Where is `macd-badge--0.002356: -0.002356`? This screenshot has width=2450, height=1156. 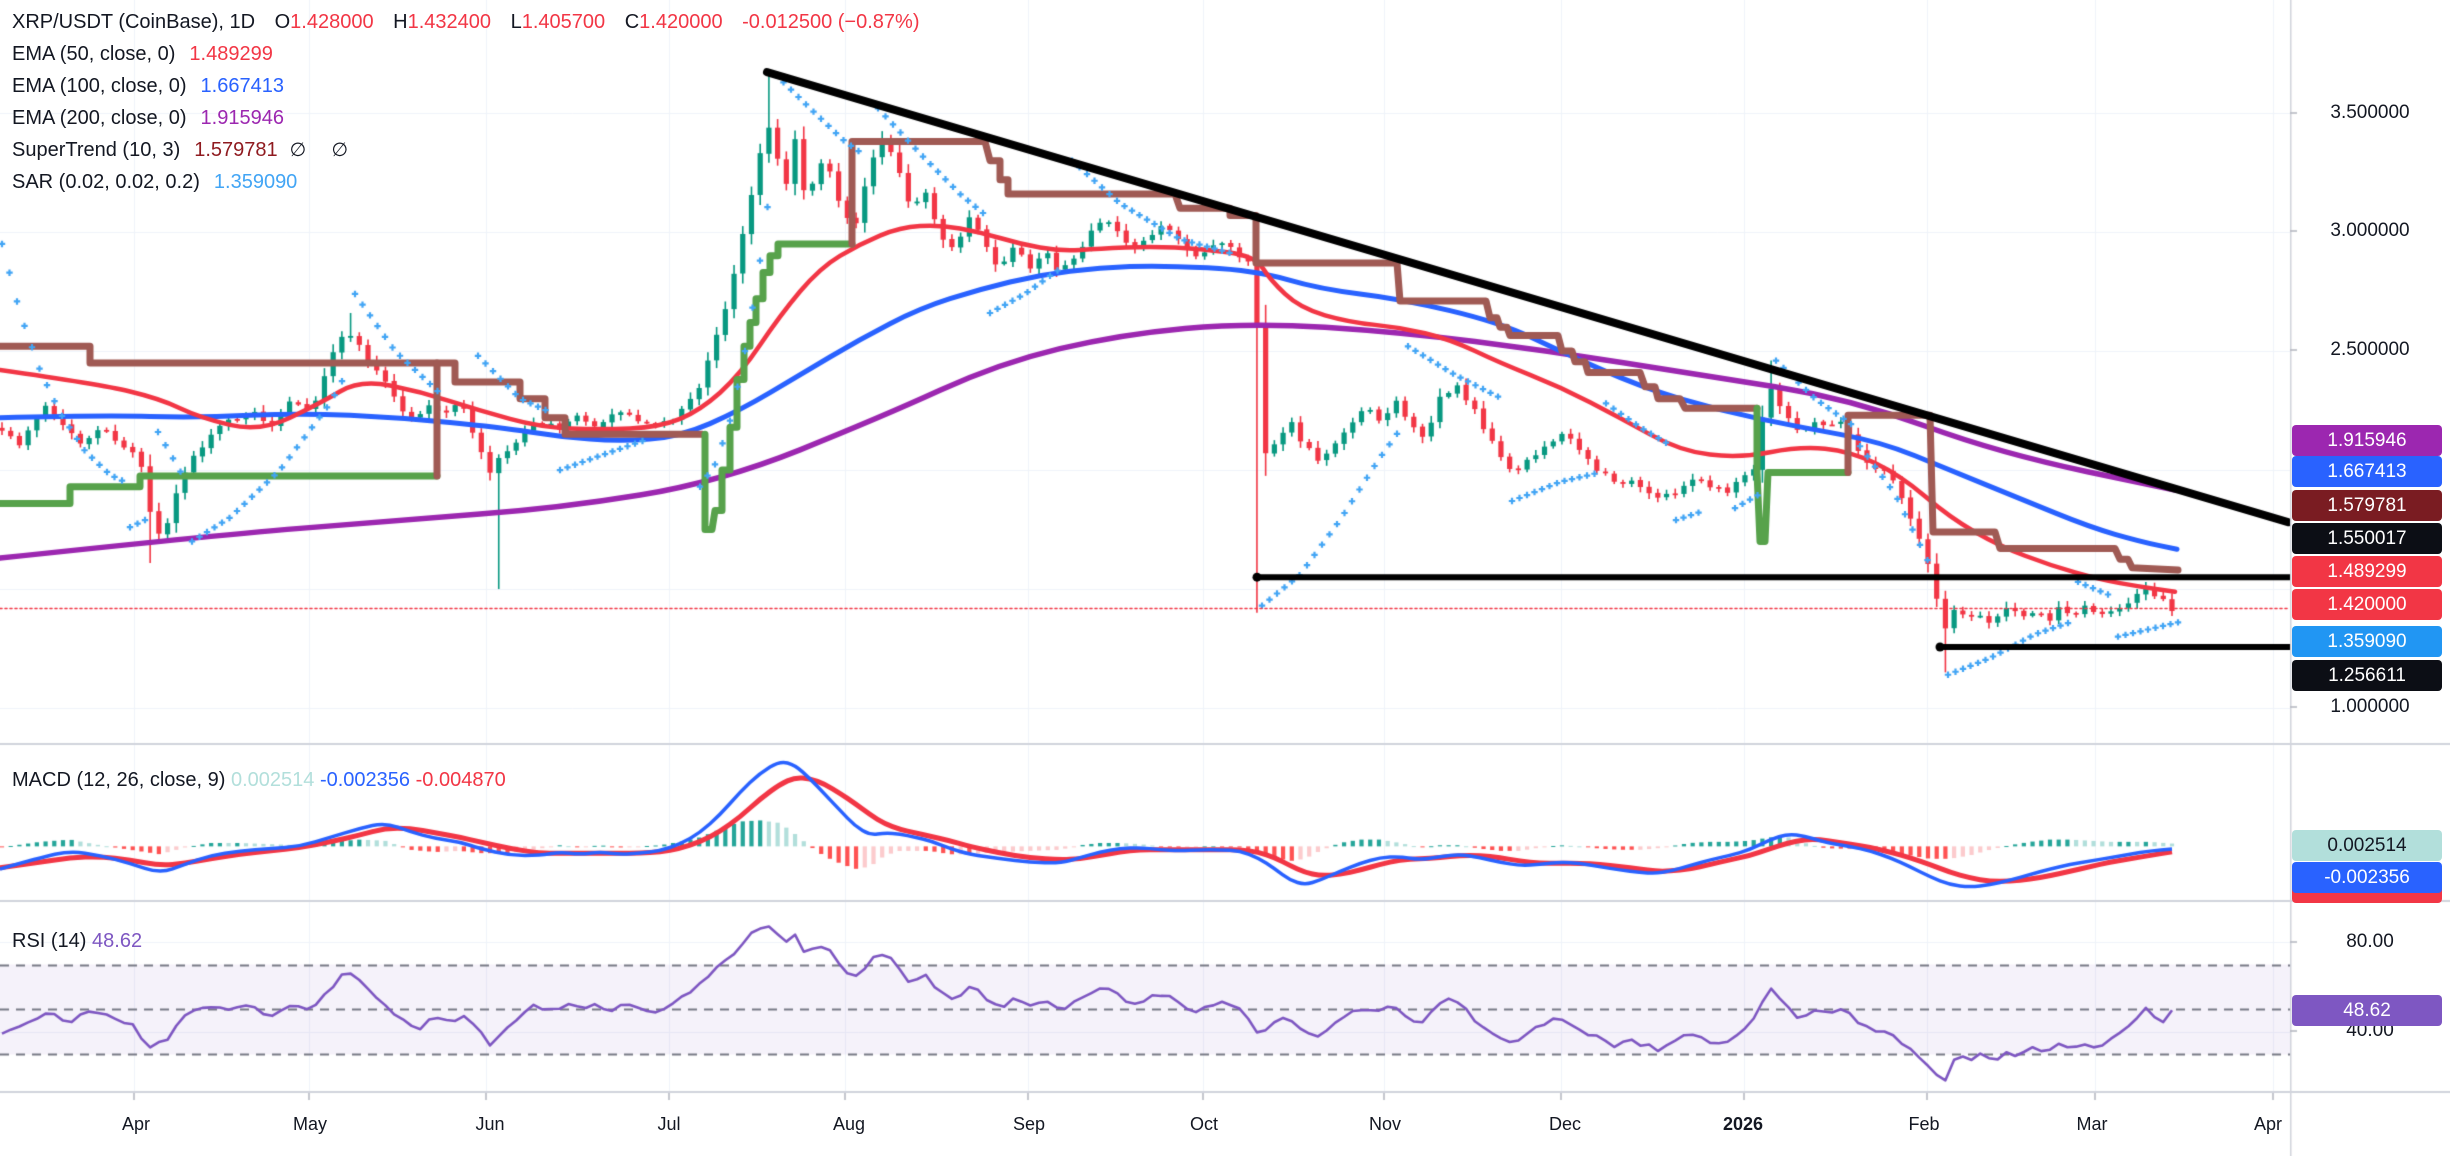
macd-badge--0.002356: -0.002356 is located at coordinates (2367, 877).